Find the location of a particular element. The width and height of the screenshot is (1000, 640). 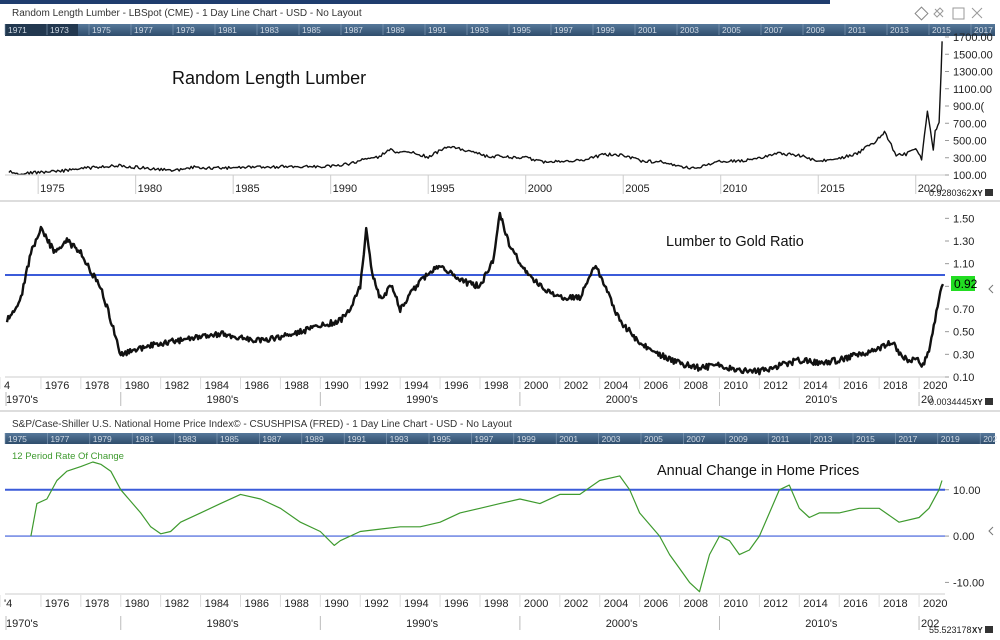

navigator-year: 2001 is located at coordinates (568, 439).